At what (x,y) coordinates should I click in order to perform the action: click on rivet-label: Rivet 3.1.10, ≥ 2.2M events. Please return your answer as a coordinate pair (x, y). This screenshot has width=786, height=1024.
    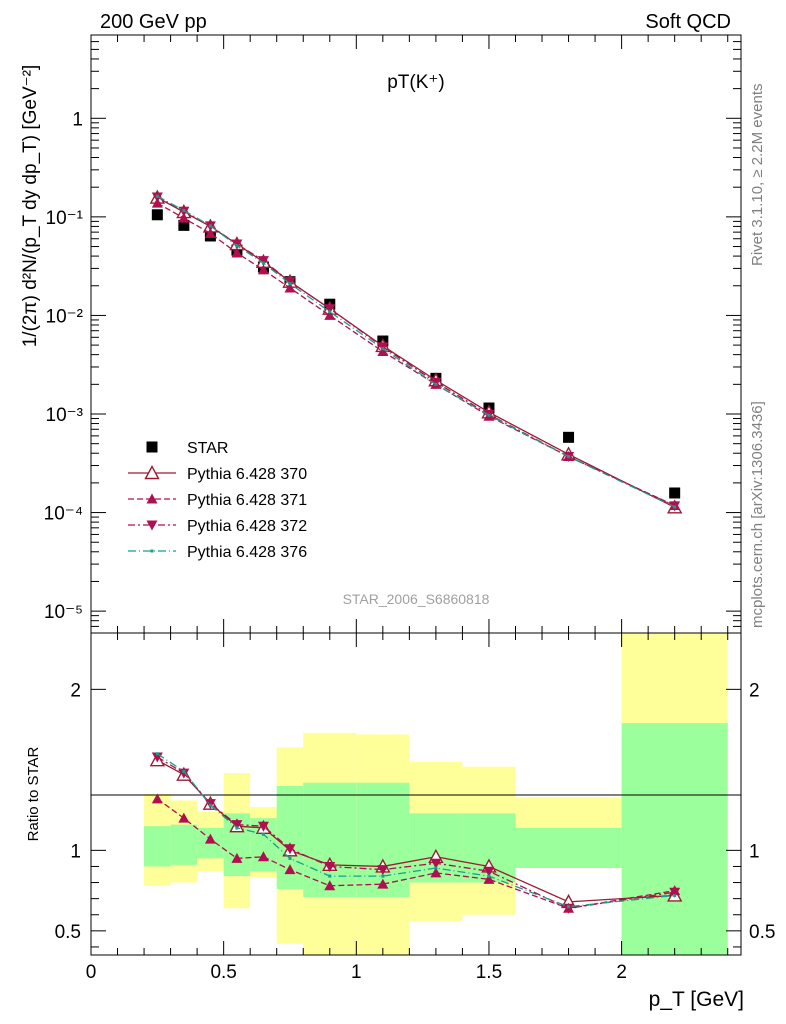
    Looking at the image, I should click on (757, 175).